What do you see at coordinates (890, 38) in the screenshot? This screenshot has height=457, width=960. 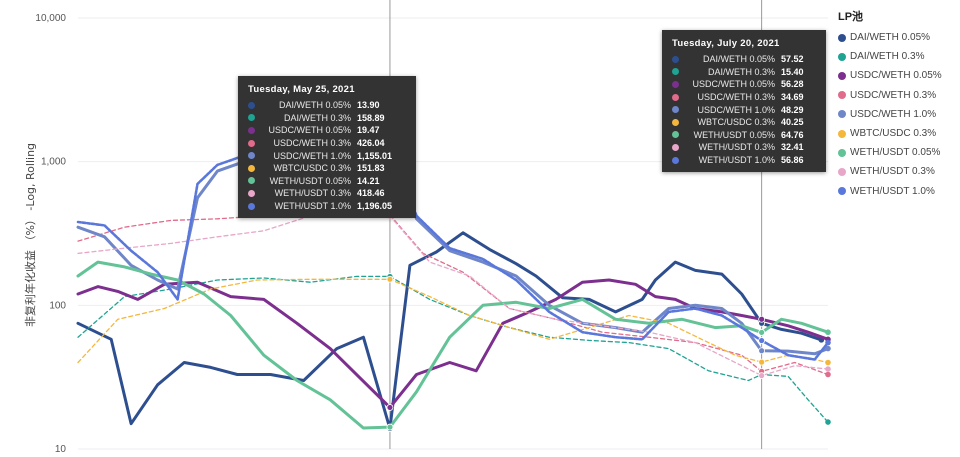 I see `legend-label: DAI/WETH 0.05%` at bounding box center [890, 38].